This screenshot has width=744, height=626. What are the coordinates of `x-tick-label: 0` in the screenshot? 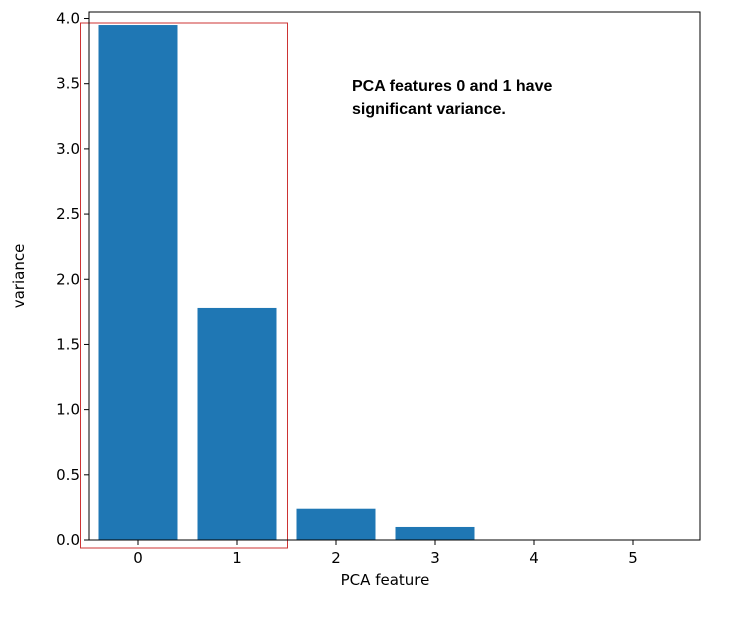 It's located at (138, 558).